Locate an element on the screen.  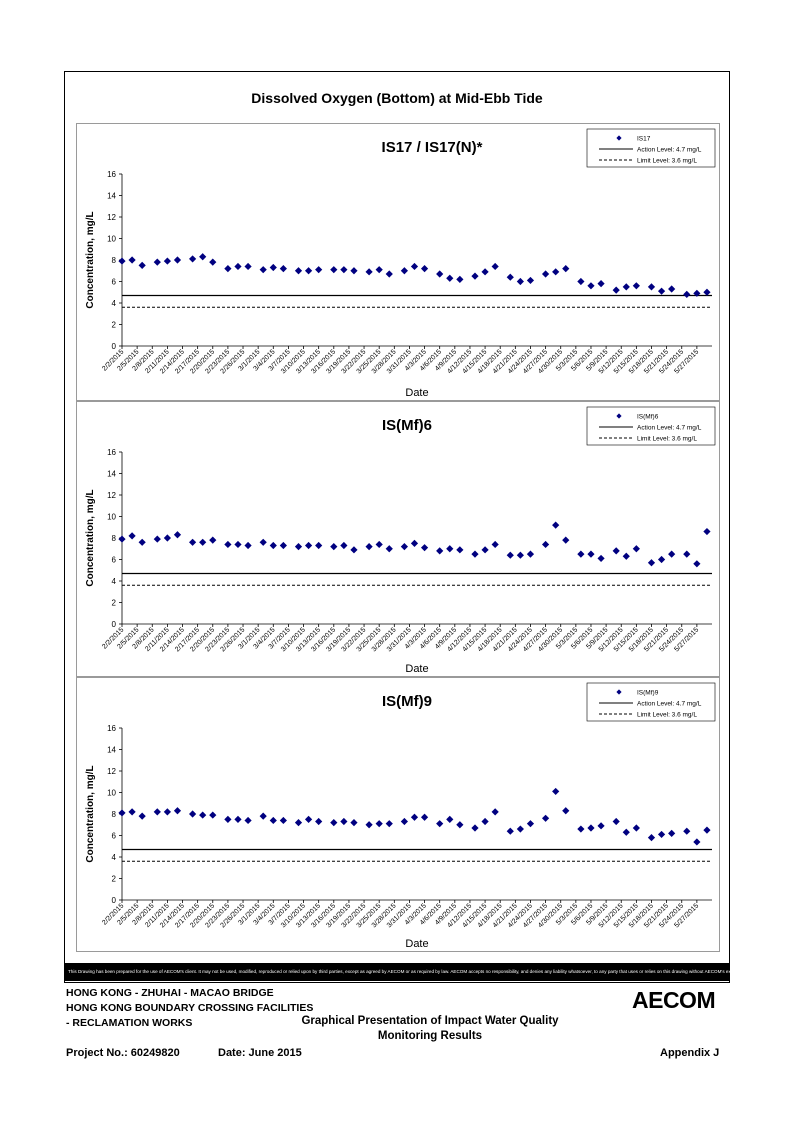
legend-label: IS17 is located at coordinates (644, 139).